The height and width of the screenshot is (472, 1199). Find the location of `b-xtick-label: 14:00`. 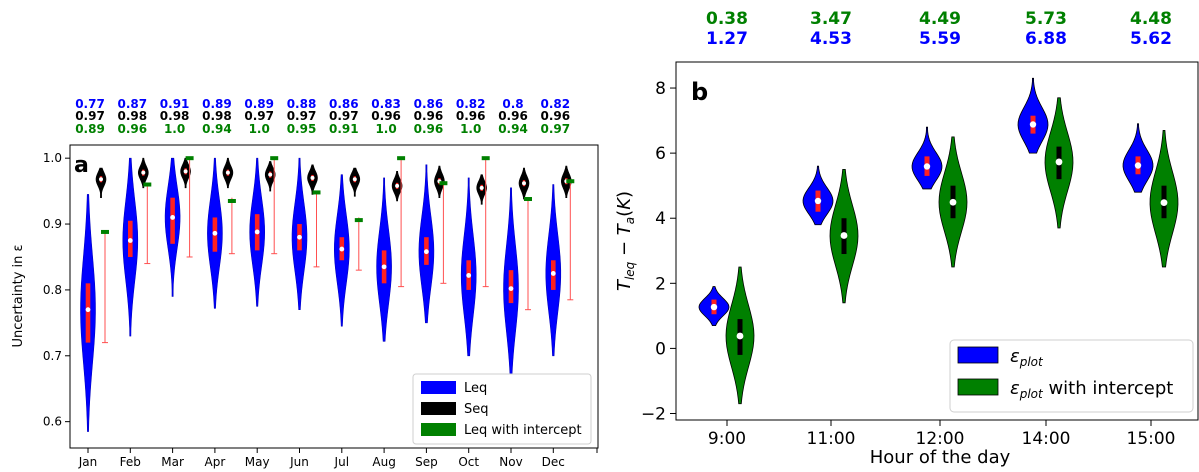

b-xtick-label: 14:00 is located at coordinates (1046, 439).